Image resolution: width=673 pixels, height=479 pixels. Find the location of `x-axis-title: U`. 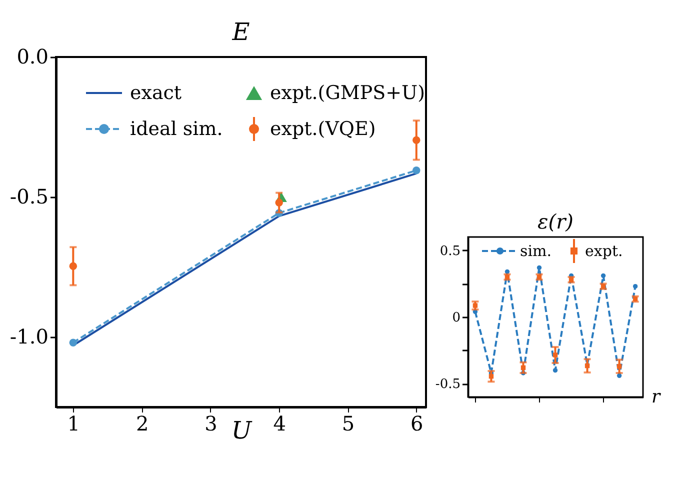

x-axis-title: U is located at coordinates (241, 430).